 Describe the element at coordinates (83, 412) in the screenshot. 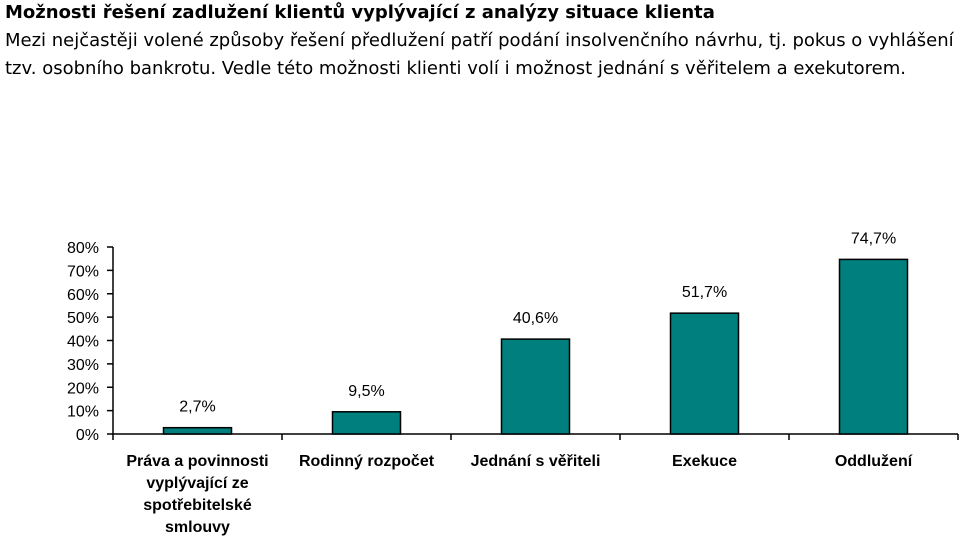

I see `y-tick-label: 10%` at that location.